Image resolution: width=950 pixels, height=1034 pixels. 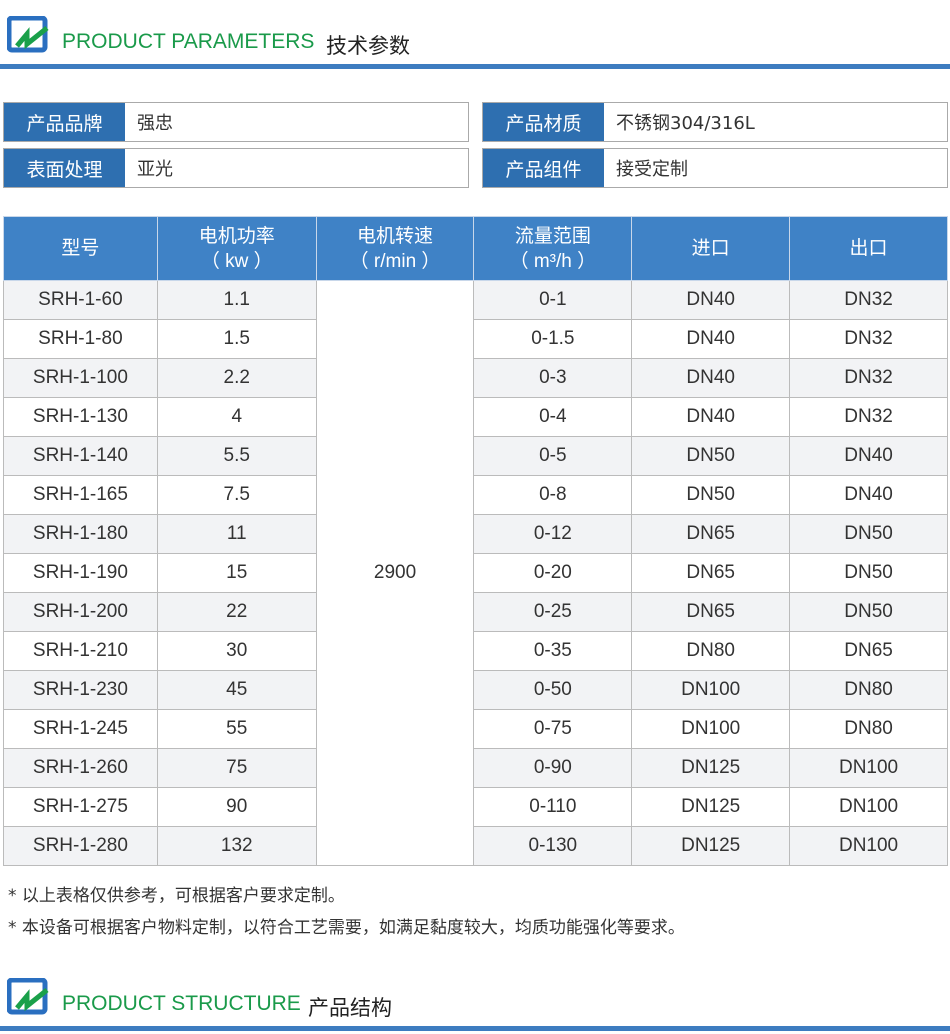 I want to click on cell-power: 55, so click(x=236, y=729).